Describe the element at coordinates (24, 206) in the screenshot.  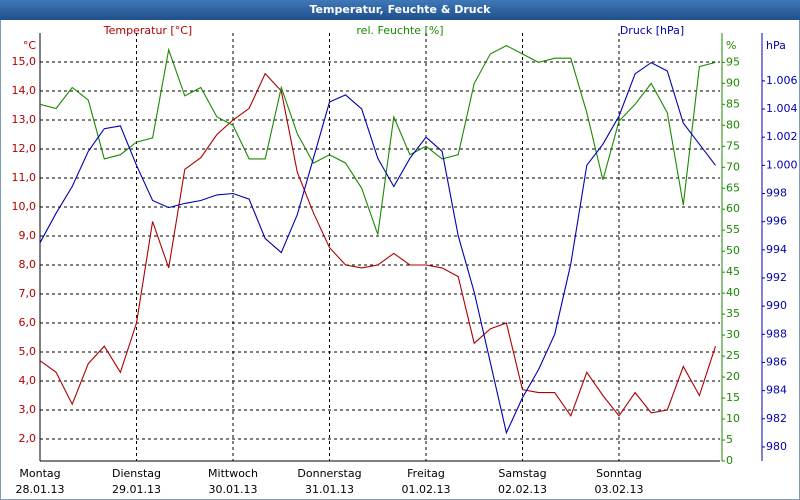
I see `y-tick-label: 10,0` at that location.